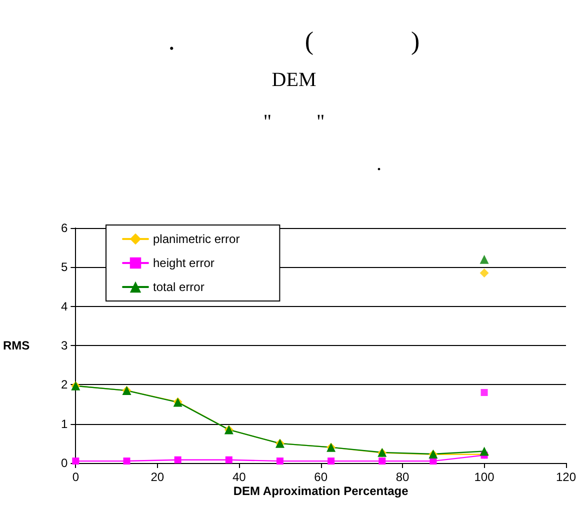 Image resolution: width=588 pixels, height=529 pixels. Describe the element at coordinates (64, 385) in the screenshot. I see `y-tick-label: 2` at that location.